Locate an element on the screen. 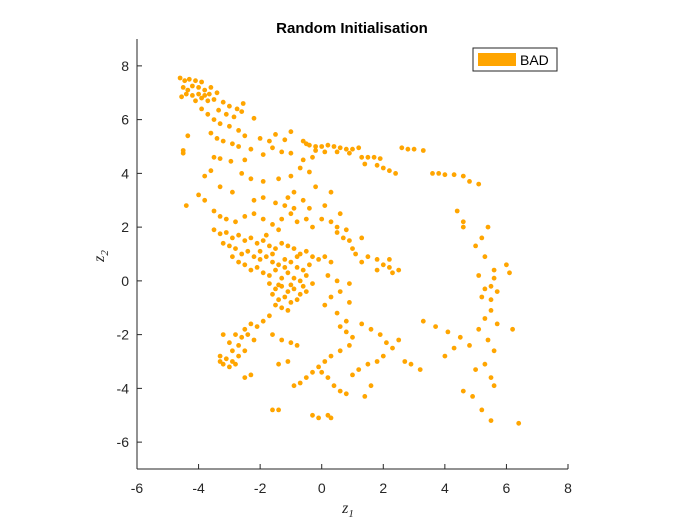 This screenshot has height=528, width=681. legend-label-bad: BAD is located at coordinates (534, 60).